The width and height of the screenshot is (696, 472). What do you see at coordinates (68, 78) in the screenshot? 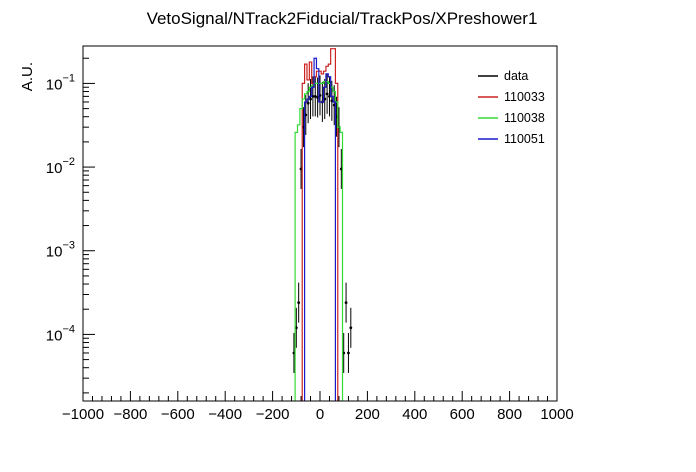
I see `y-tick-exponent: −1` at bounding box center [68, 78].